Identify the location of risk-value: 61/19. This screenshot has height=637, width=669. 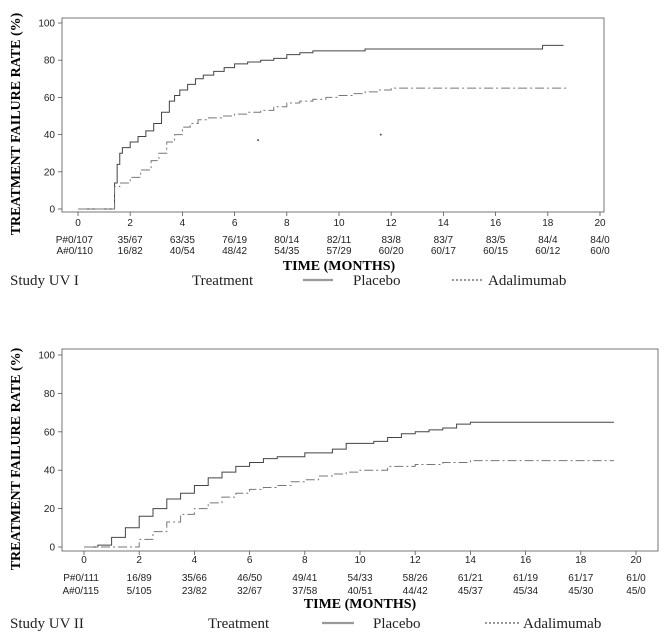
(525, 578).